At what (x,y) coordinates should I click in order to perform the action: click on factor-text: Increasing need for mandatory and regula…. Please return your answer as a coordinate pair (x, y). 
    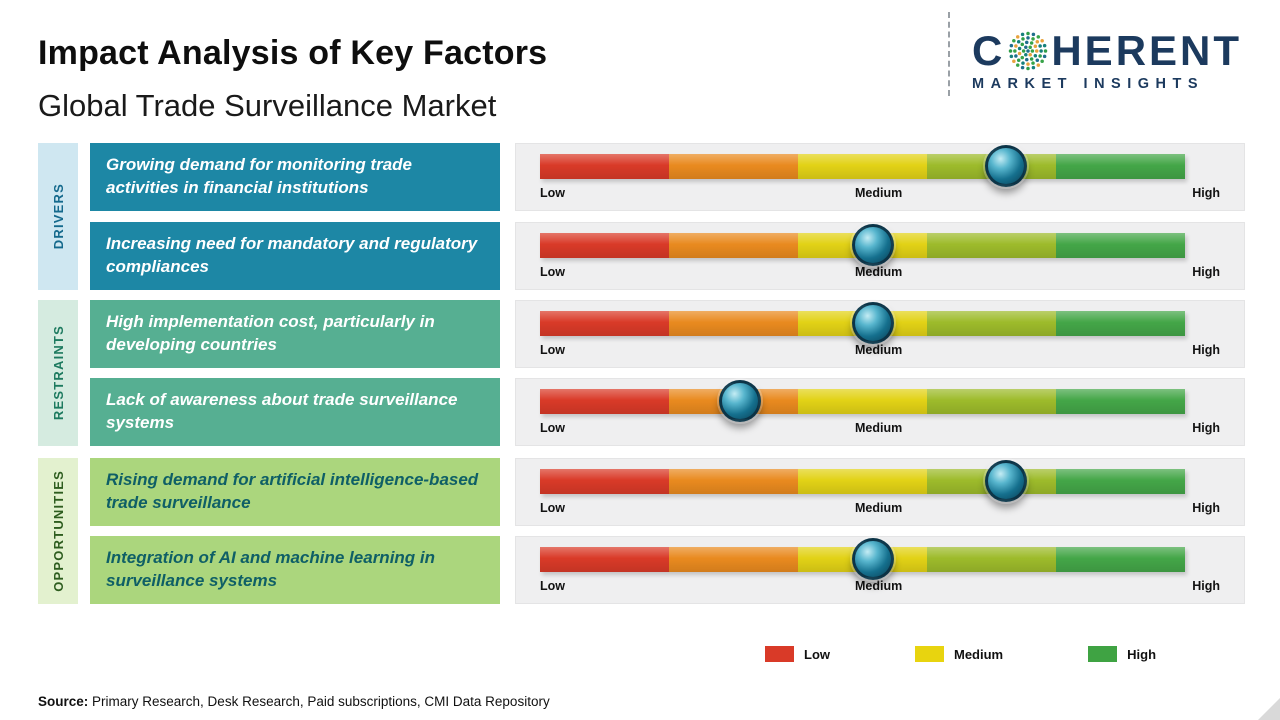
    Looking at the image, I should click on (292, 255).